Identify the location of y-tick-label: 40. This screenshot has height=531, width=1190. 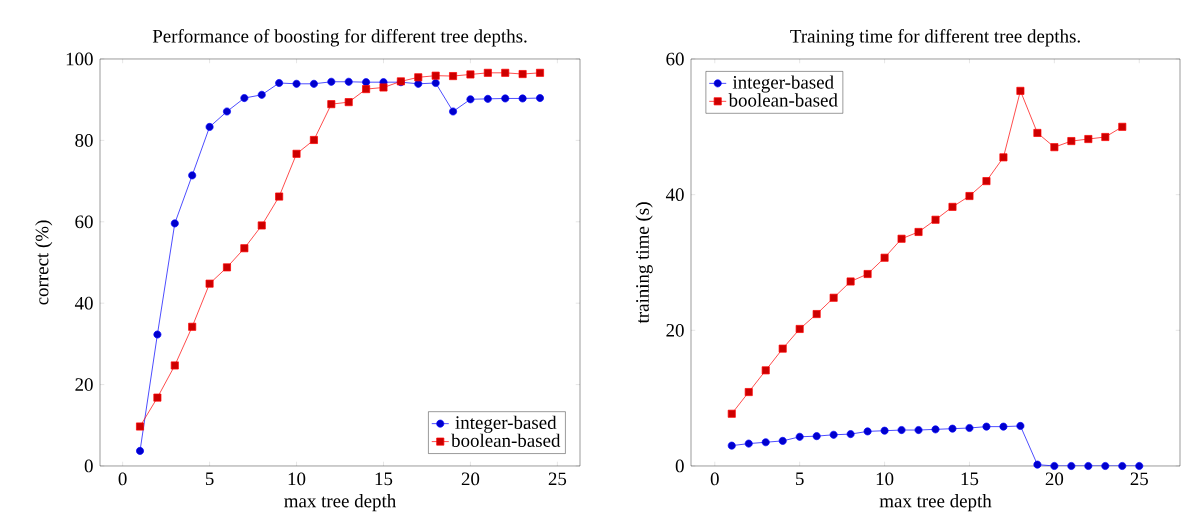
(83, 303).